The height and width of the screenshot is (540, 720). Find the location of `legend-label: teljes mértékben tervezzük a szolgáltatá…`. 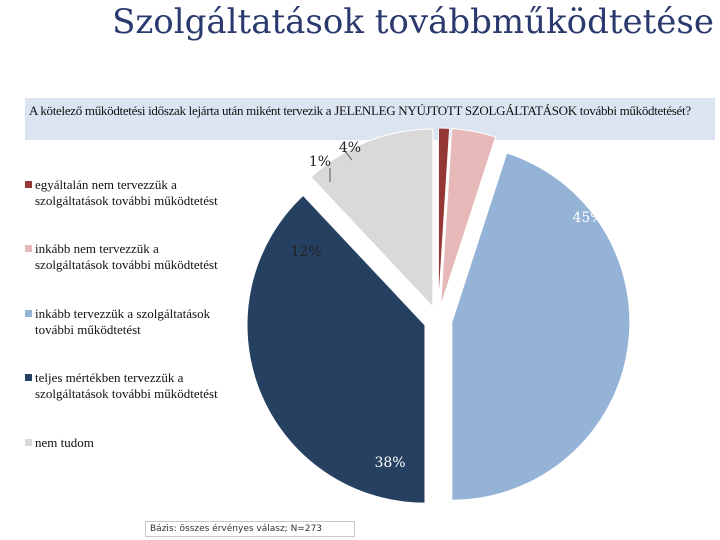

legend-label: teljes mértékben tervezzük a szolgáltatá… is located at coordinates (126, 385).